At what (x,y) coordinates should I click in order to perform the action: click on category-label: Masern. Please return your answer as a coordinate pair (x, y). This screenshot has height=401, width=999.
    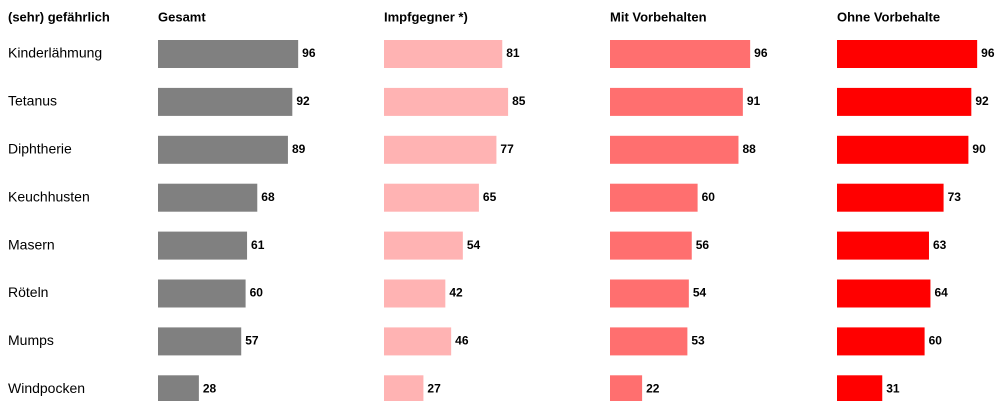
    Looking at the image, I should click on (31, 244).